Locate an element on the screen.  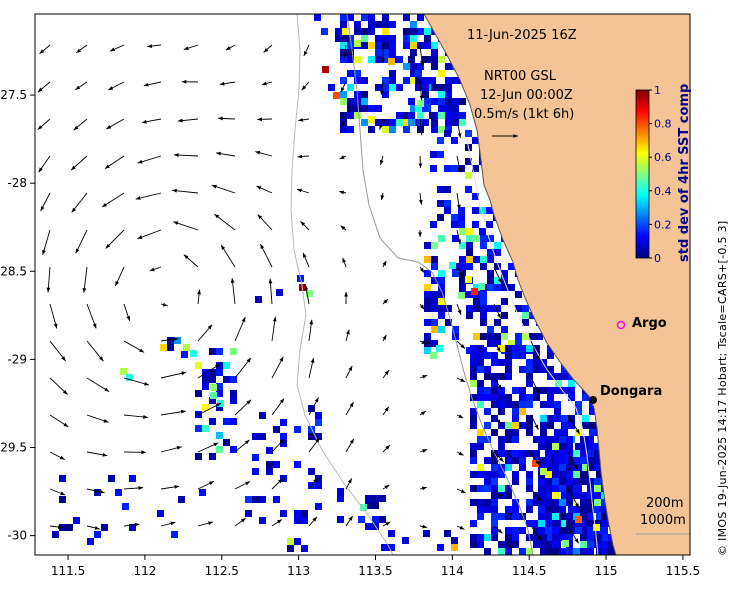
svg-text: 0.2 is located at coordinates (663, 224).